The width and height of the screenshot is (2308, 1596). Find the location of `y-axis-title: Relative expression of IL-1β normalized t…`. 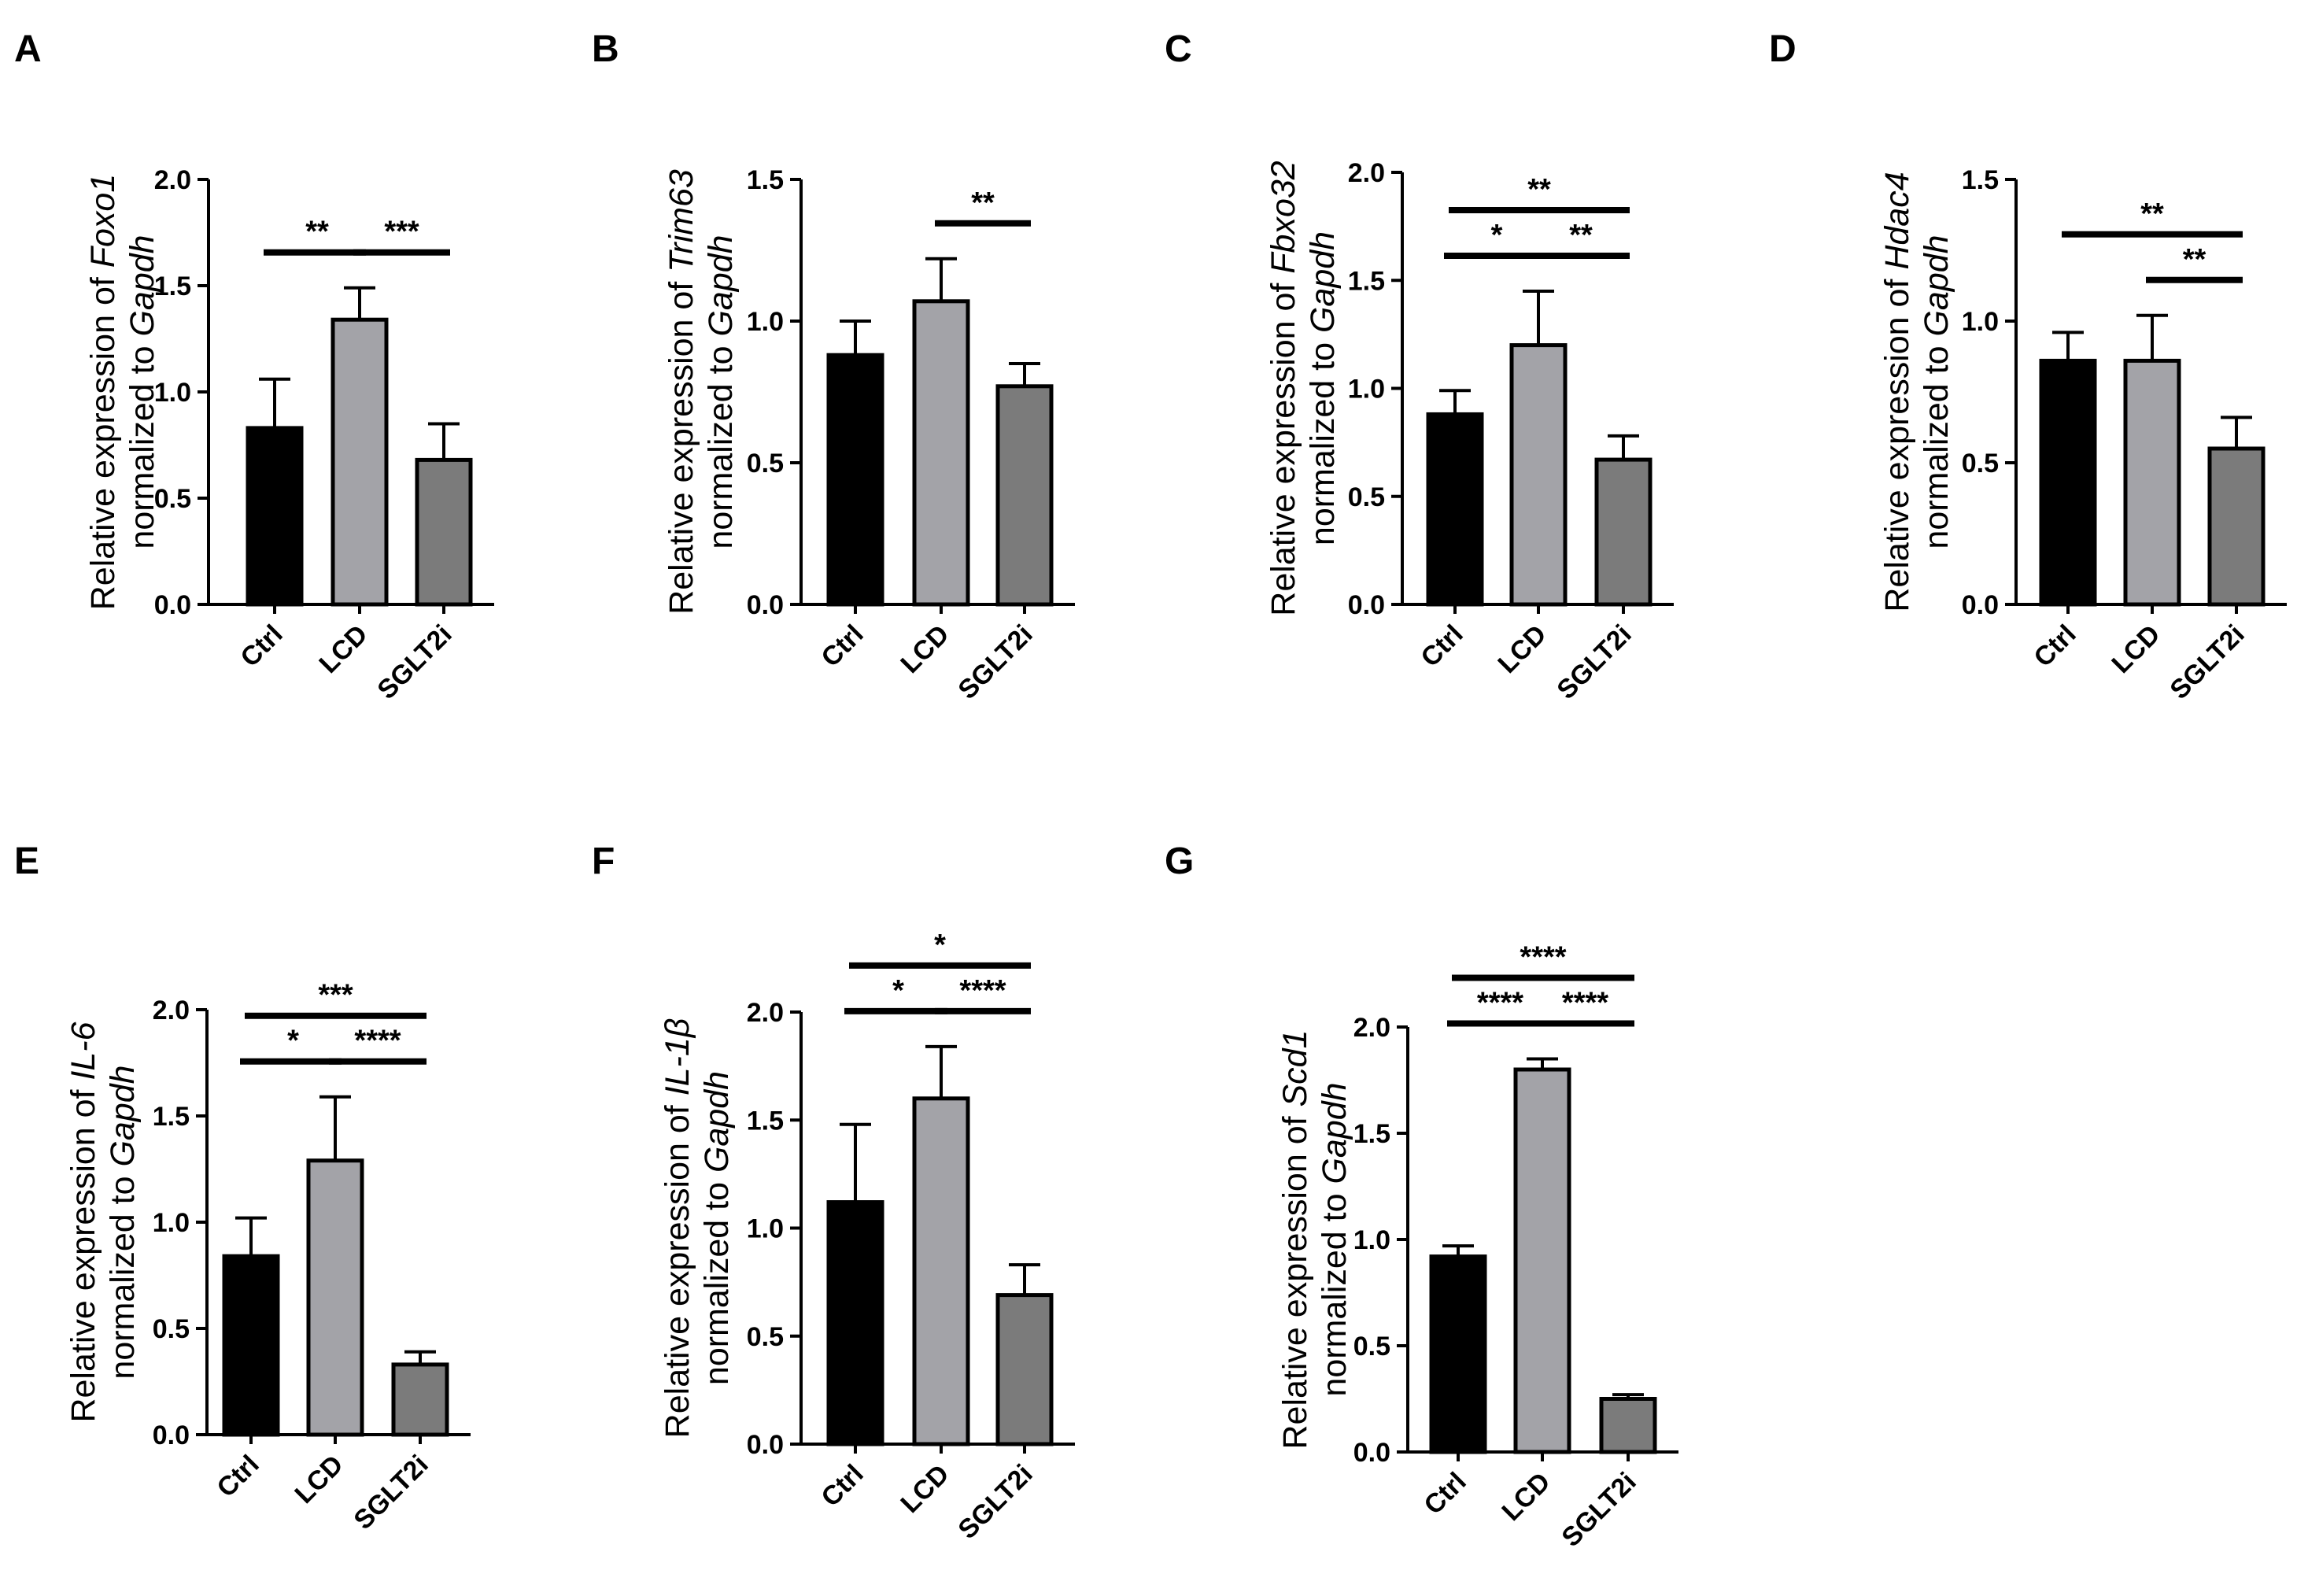

y-axis-title: Relative expression of IL-1β normalized t… is located at coordinates (697, 1228).